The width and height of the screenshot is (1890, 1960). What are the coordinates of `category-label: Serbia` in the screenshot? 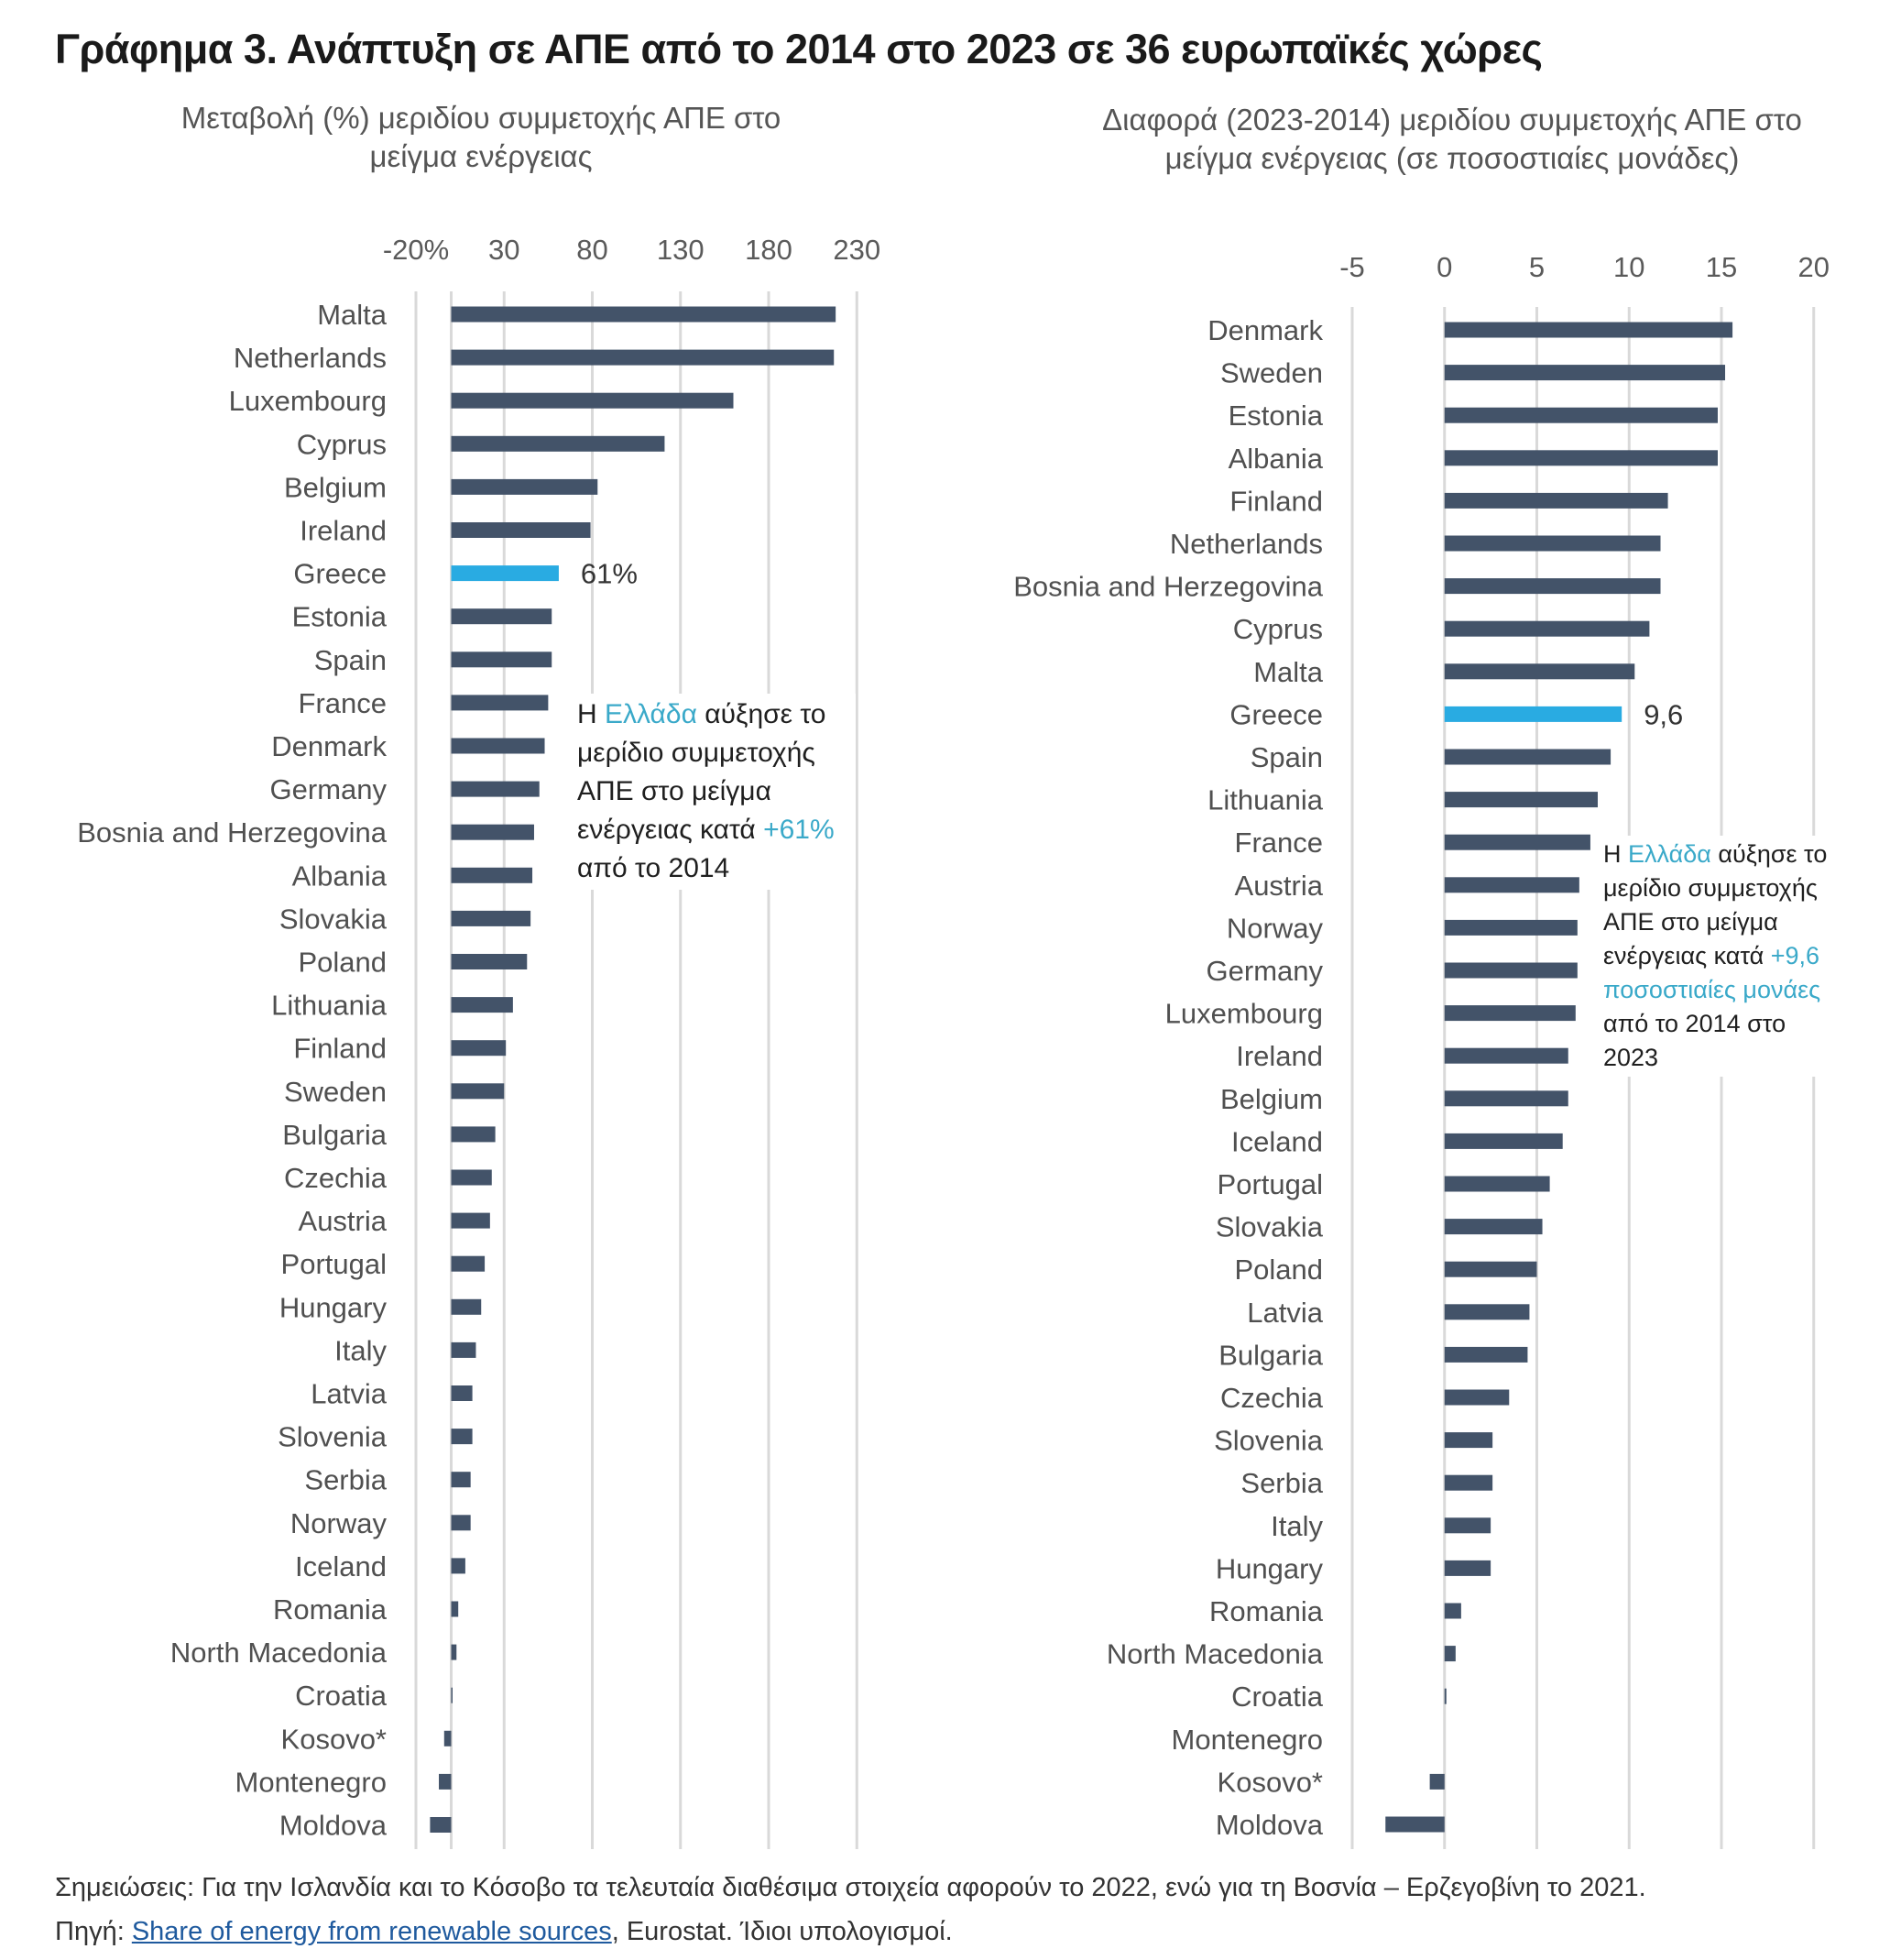 It's located at (345, 1480).